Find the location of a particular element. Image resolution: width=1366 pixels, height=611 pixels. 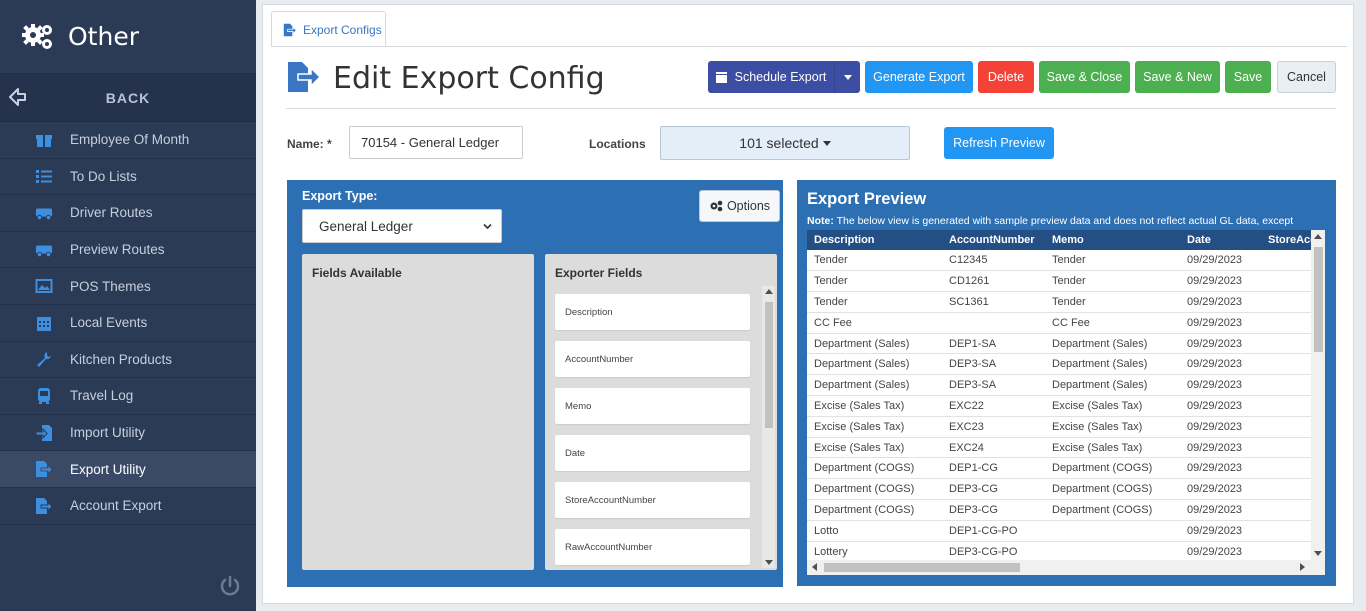

exporter-field-card: AccountNumber is located at coordinates (652, 359).